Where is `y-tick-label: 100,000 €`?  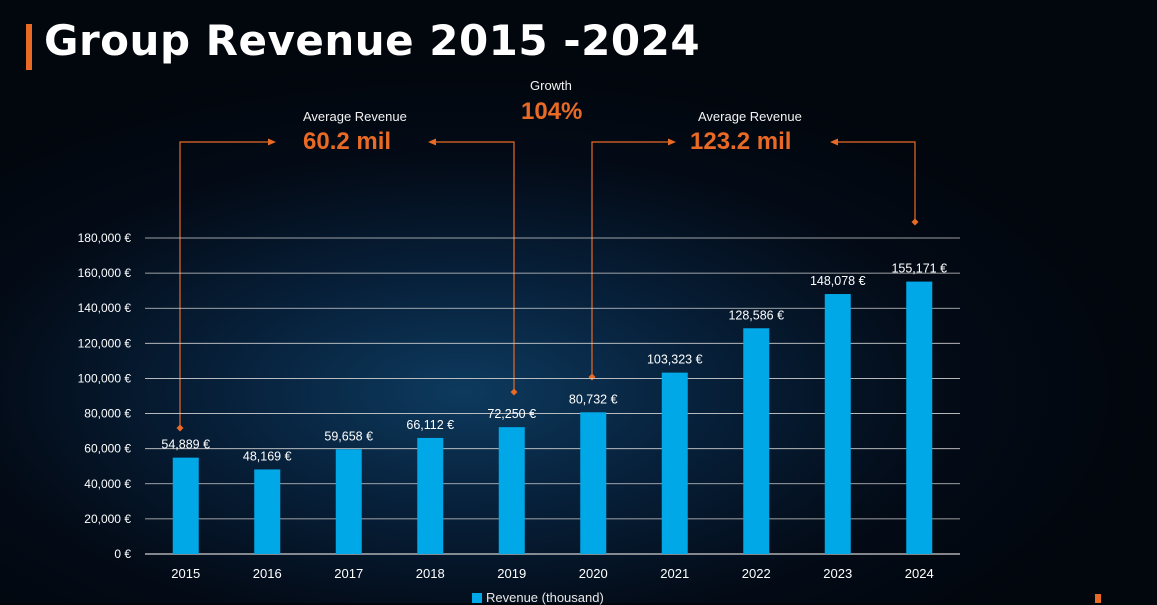 y-tick-label: 100,000 € is located at coordinates (105, 378).